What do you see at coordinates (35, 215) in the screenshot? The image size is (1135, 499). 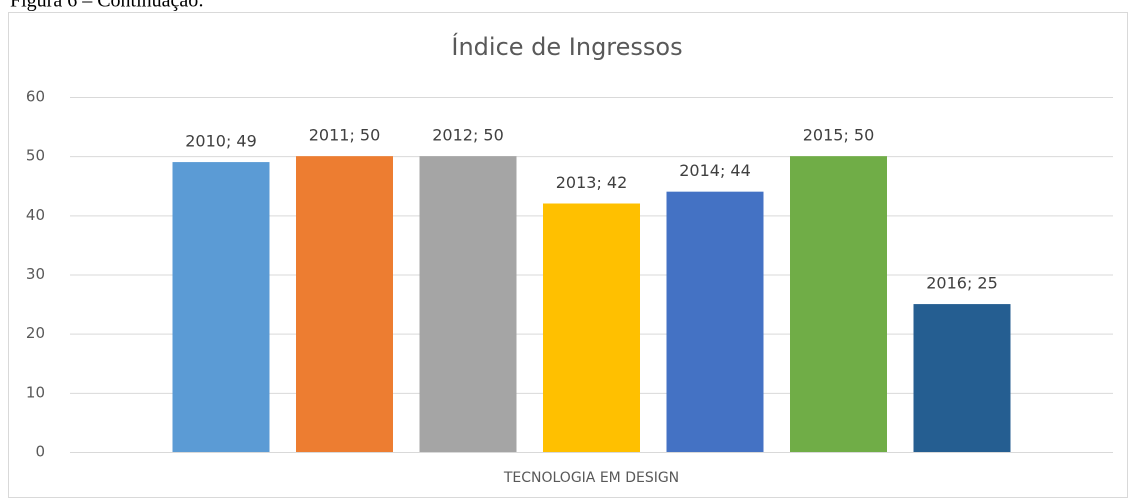 I see `y-tick-label: 40` at bounding box center [35, 215].